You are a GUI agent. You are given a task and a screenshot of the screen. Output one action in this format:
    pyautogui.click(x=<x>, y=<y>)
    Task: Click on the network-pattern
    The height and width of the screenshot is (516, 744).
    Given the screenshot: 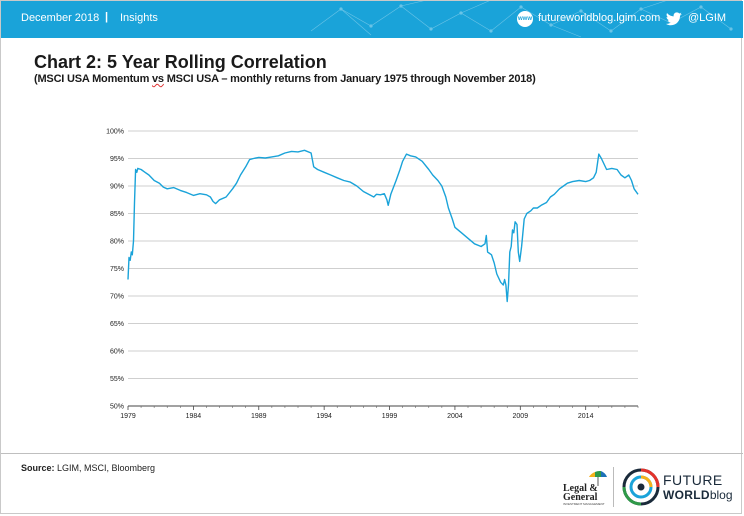 What is the action you would take?
    pyautogui.click(x=521, y=19)
    